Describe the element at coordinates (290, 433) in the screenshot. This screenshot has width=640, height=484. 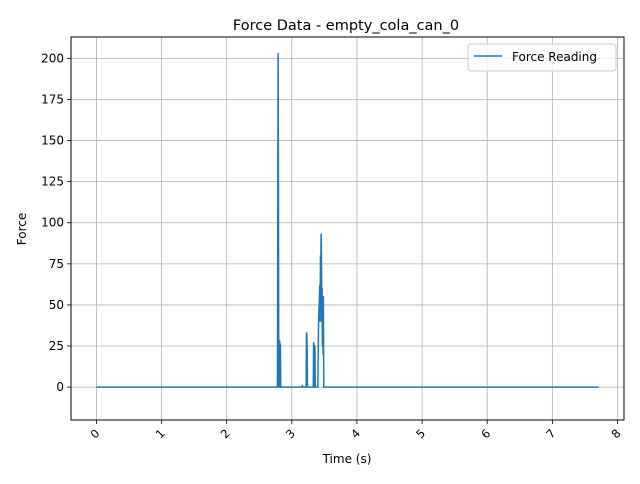
I see `x-tick-label: 3` at that location.